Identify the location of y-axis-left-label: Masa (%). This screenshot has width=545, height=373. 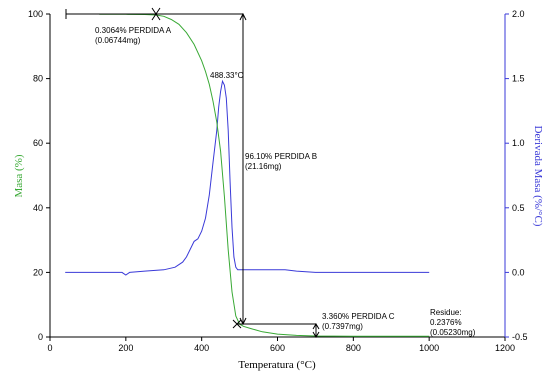
(19, 175).